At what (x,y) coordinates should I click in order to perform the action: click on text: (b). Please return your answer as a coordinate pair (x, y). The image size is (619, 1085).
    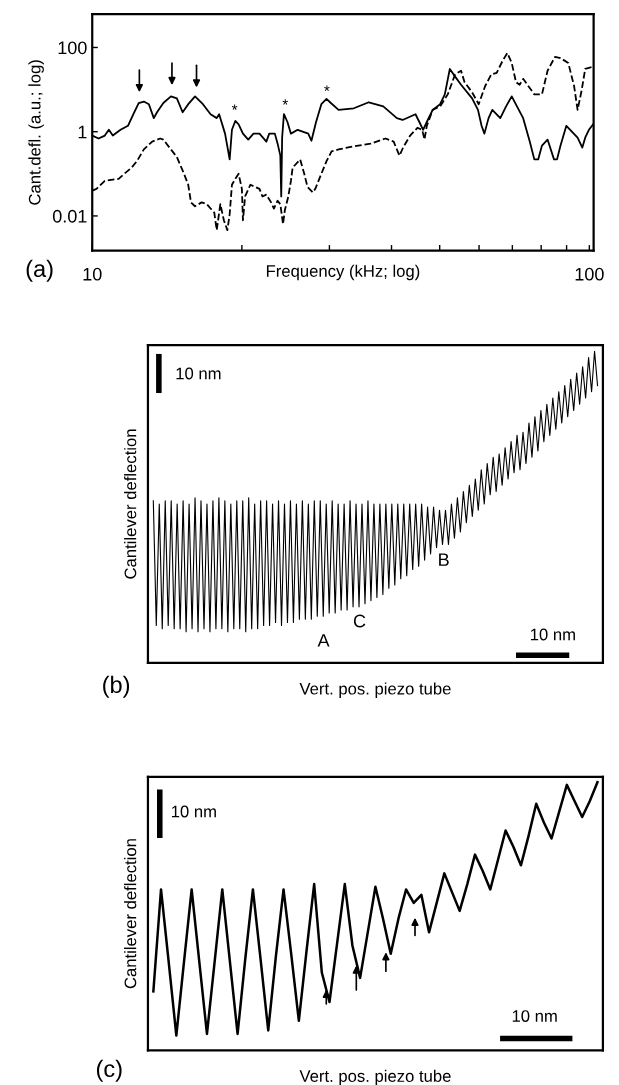
    Looking at the image, I should click on (116, 686).